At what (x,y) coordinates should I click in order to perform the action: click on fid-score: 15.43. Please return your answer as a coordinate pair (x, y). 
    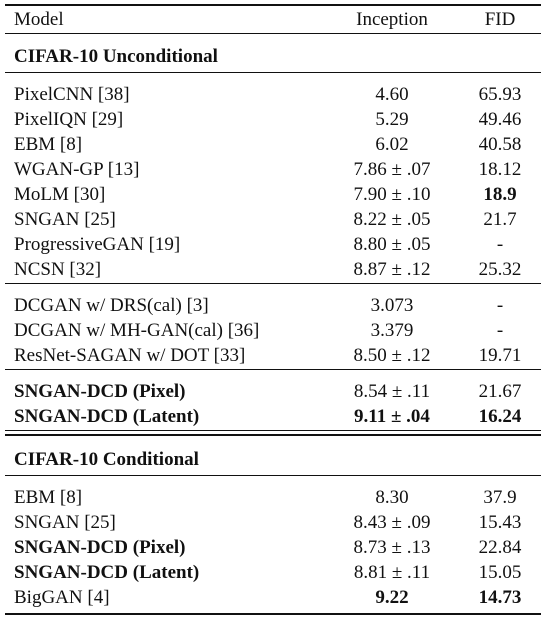
    Looking at the image, I should click on (500, 522).